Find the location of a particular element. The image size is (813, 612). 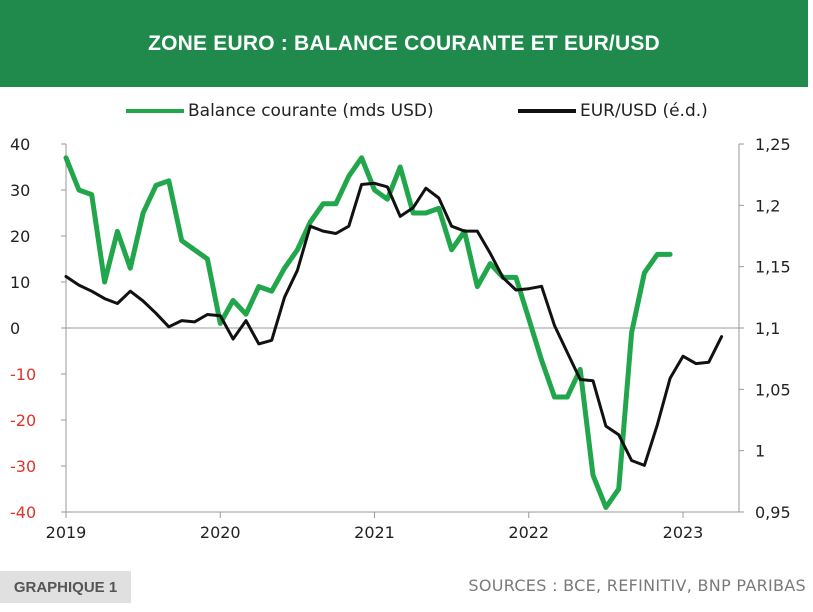

left-tick-label: -20 is located at coordinates (23, 420).